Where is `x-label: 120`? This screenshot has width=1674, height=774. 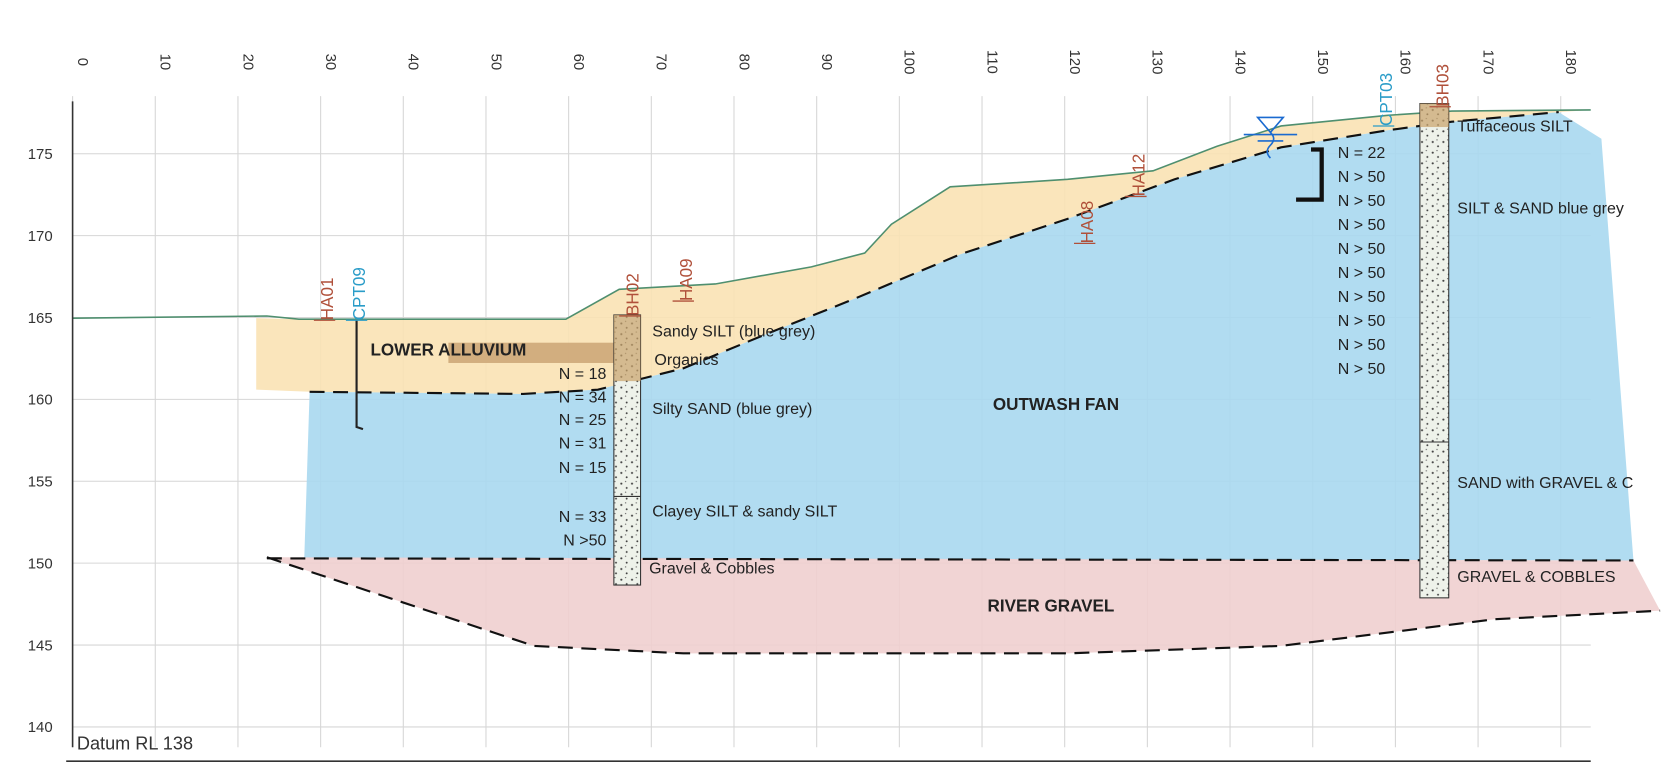
x-label: 120 is located at coordinates (1074, 61).